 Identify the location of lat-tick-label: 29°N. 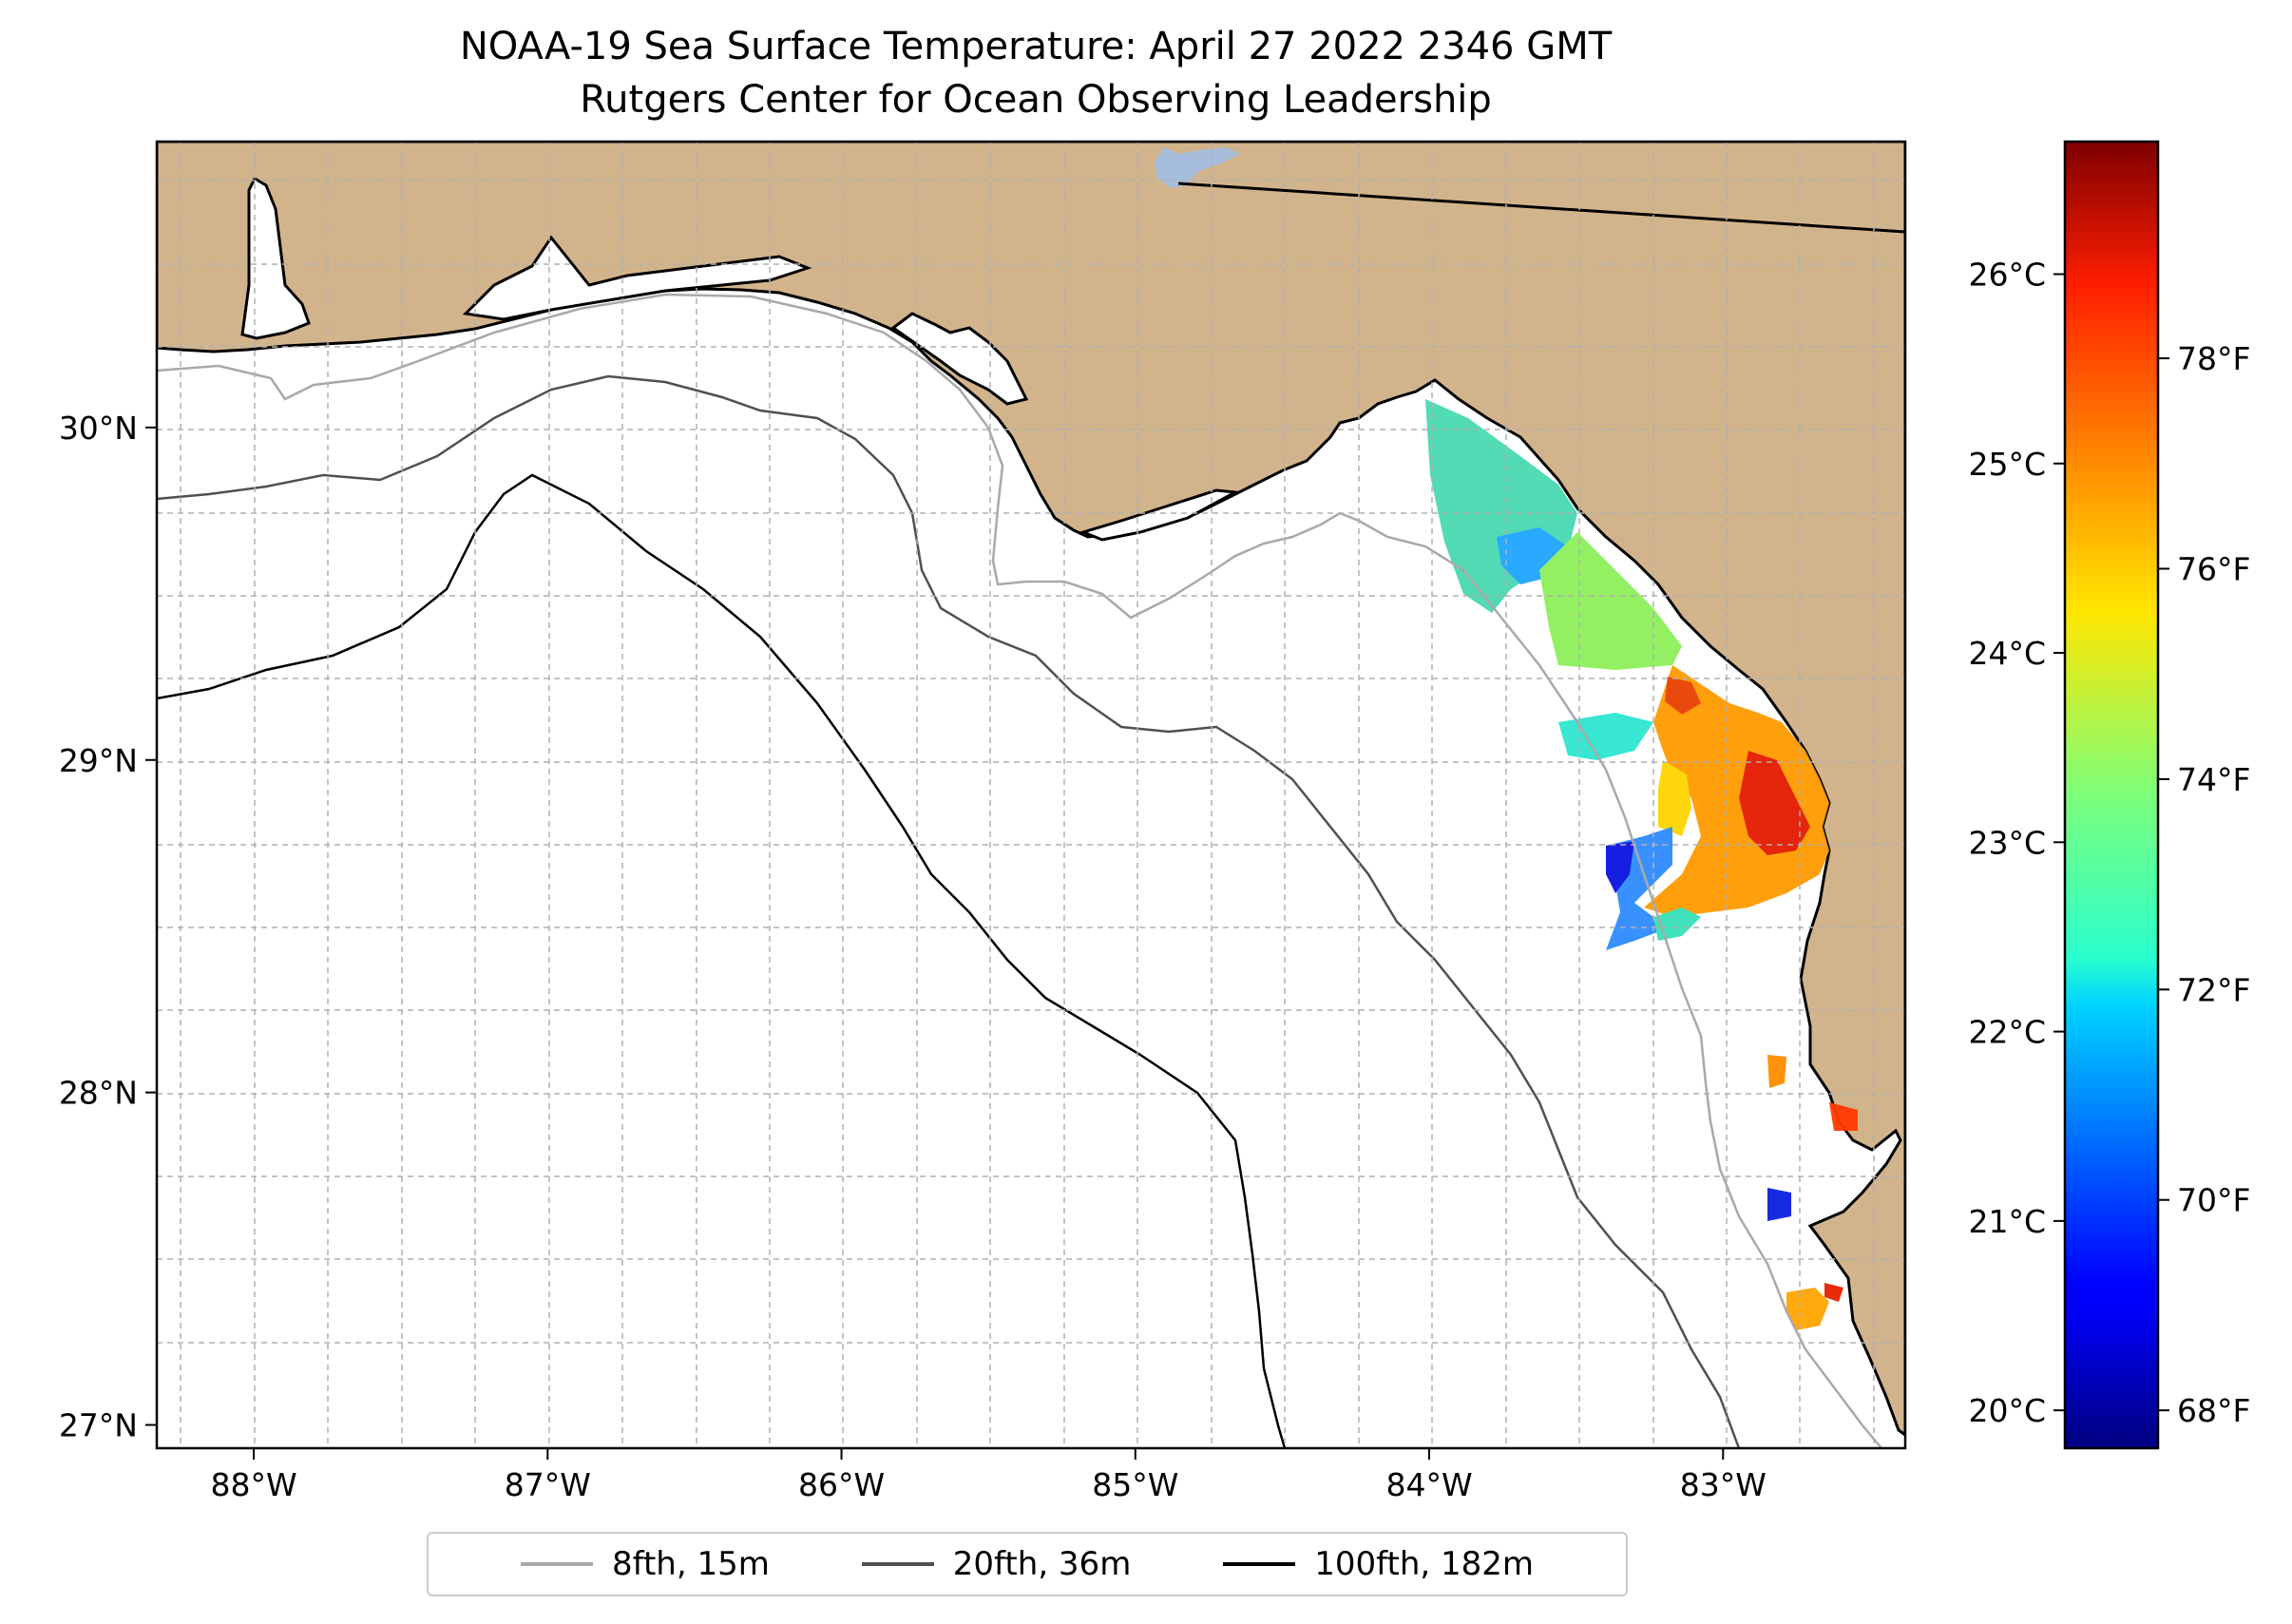
(98, 760).